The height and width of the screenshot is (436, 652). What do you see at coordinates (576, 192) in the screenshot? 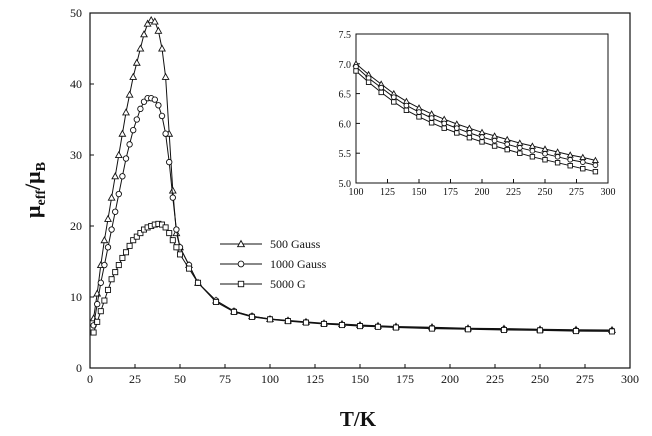
I see `inset-x-tick-label: 275` at bounding box center [576, 192].